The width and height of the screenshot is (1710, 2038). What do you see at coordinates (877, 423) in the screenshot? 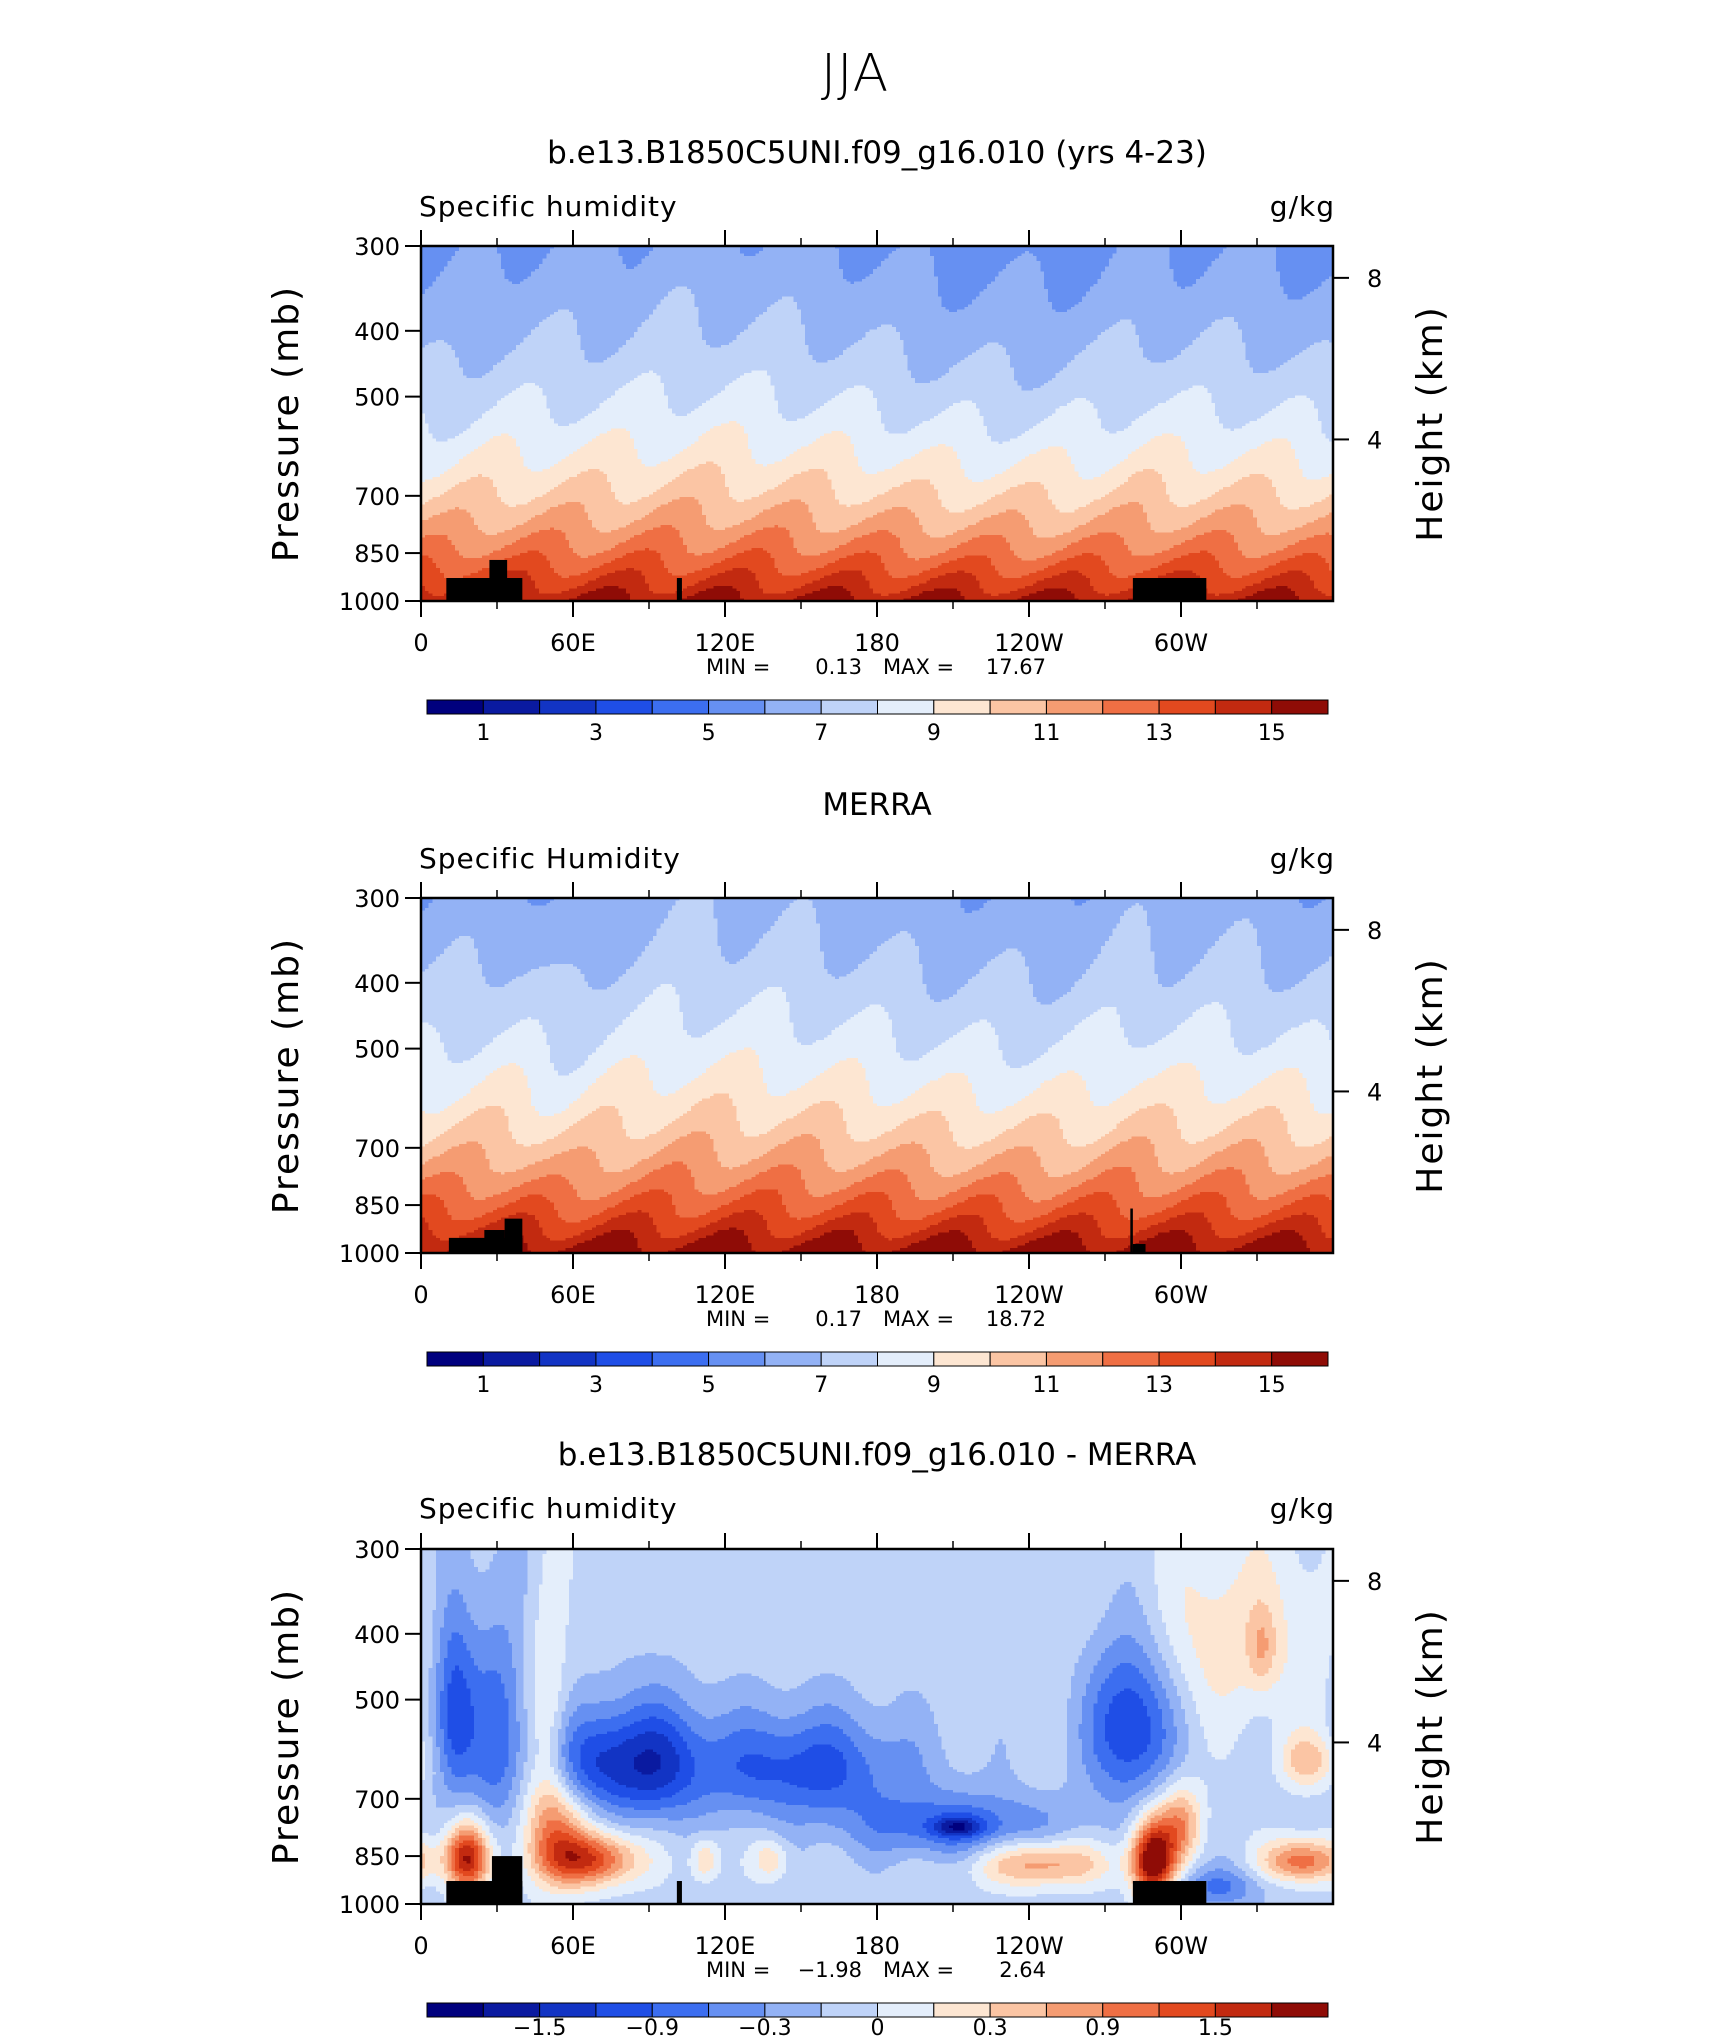
I see `heatmap-field` at bounding box center [877, 423].